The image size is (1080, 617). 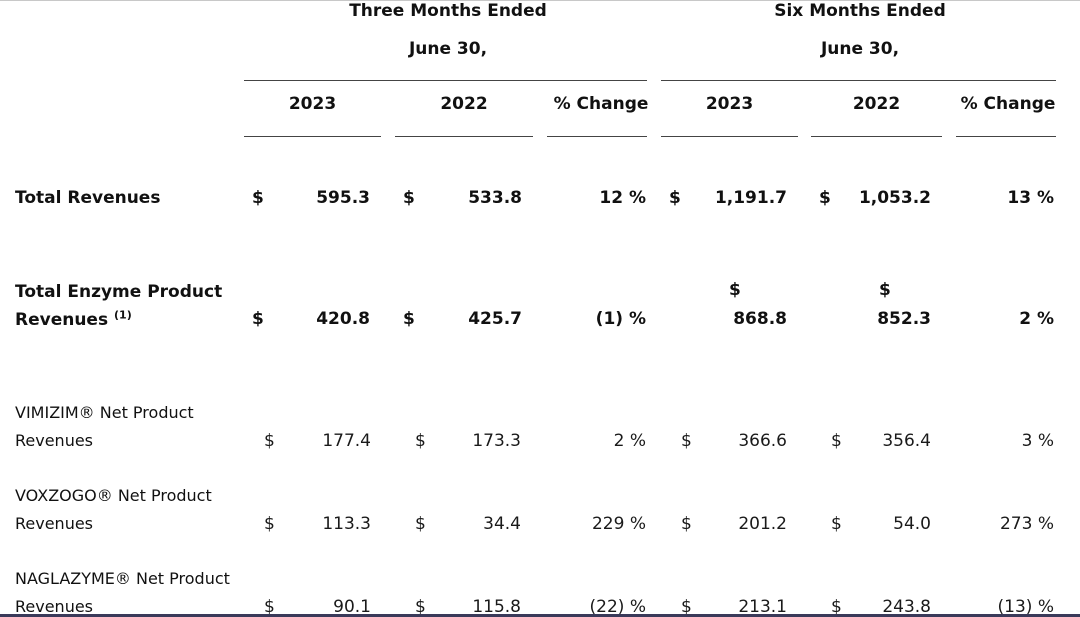 What do you see at coordinates (622, 198) in the screenshot?
I see `value-q-change: 12 %` at bounding box center [622, 198].